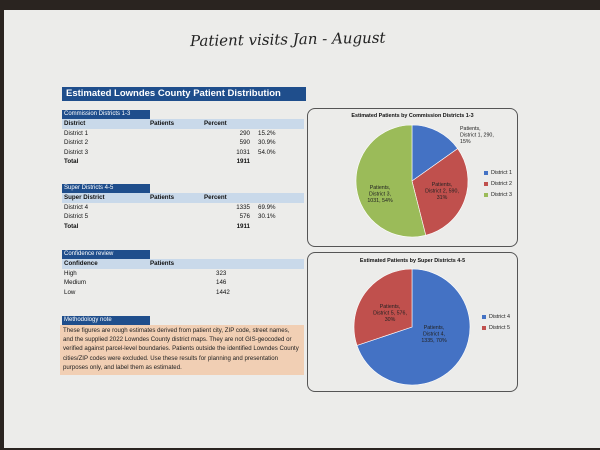  What do you see at coordinates (183, 217) in the screenshot?
I see `table-row: District 5 576 30.1%` at bounding box center [183, 217].